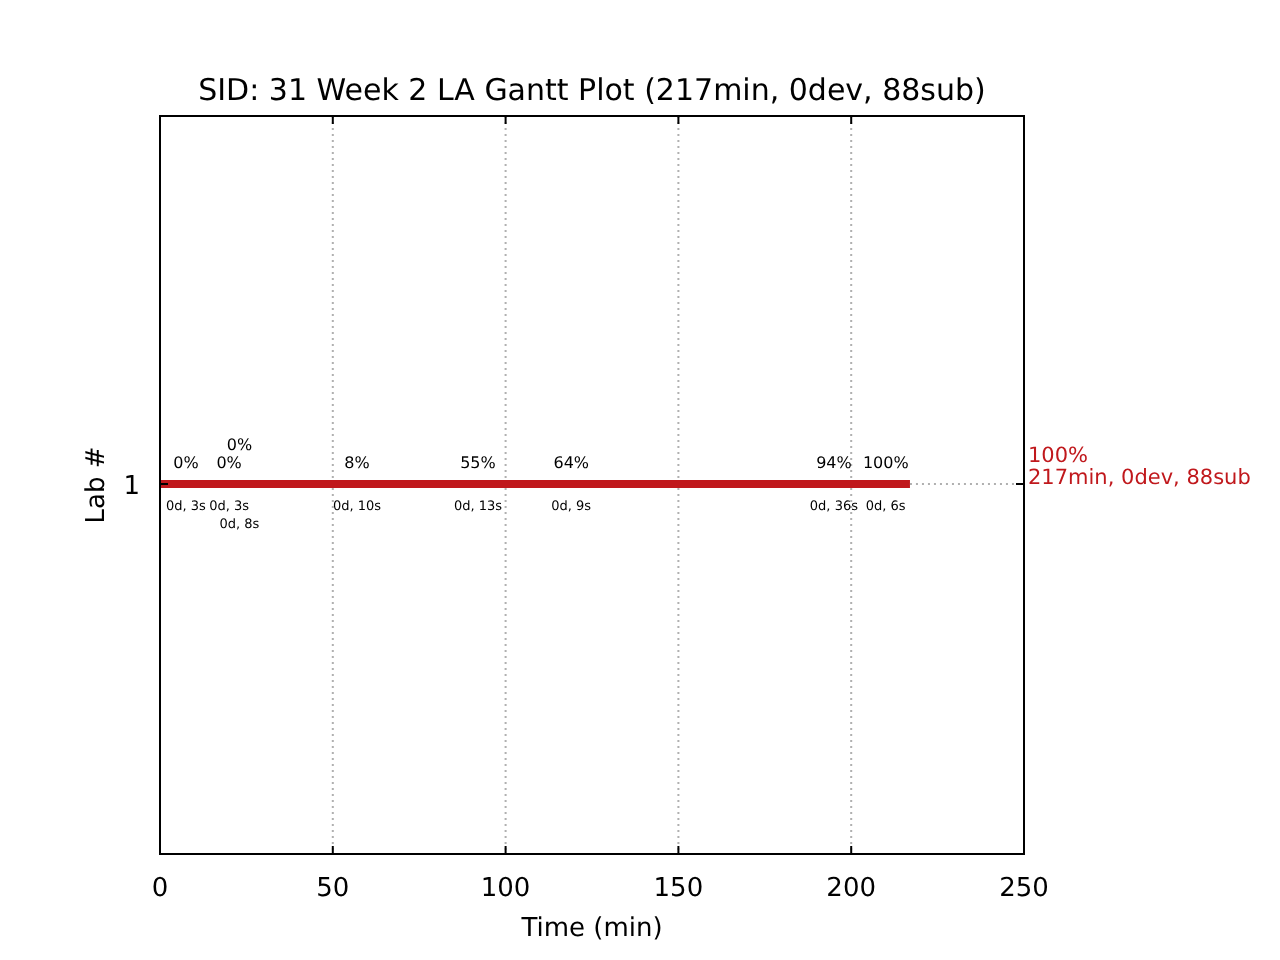 The width and height of the screenshot is (1280, 960). Describe the element at coordinates (851, 889) in the screenshot. I see `x-tick-label: 200` at that location.